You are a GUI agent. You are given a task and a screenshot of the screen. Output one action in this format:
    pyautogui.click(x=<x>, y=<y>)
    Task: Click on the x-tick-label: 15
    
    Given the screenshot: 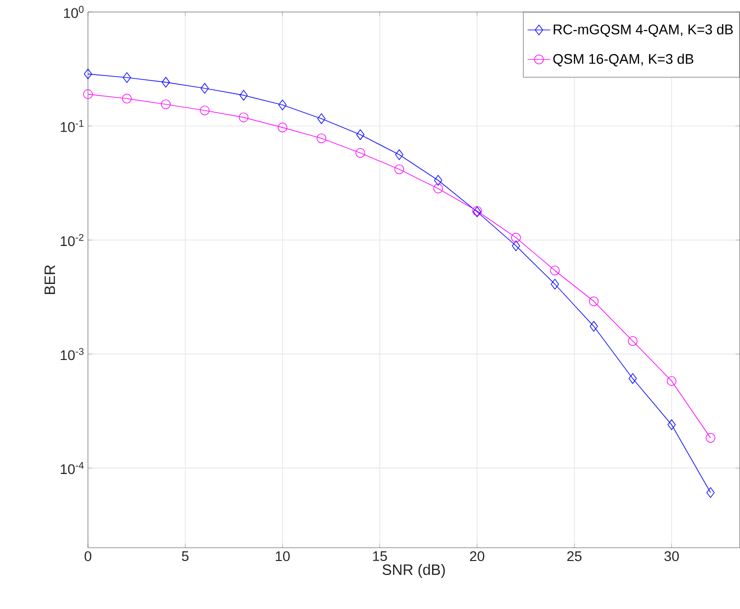 What is the action you would take?
    pyautogui.click(x=380, y=556)
    